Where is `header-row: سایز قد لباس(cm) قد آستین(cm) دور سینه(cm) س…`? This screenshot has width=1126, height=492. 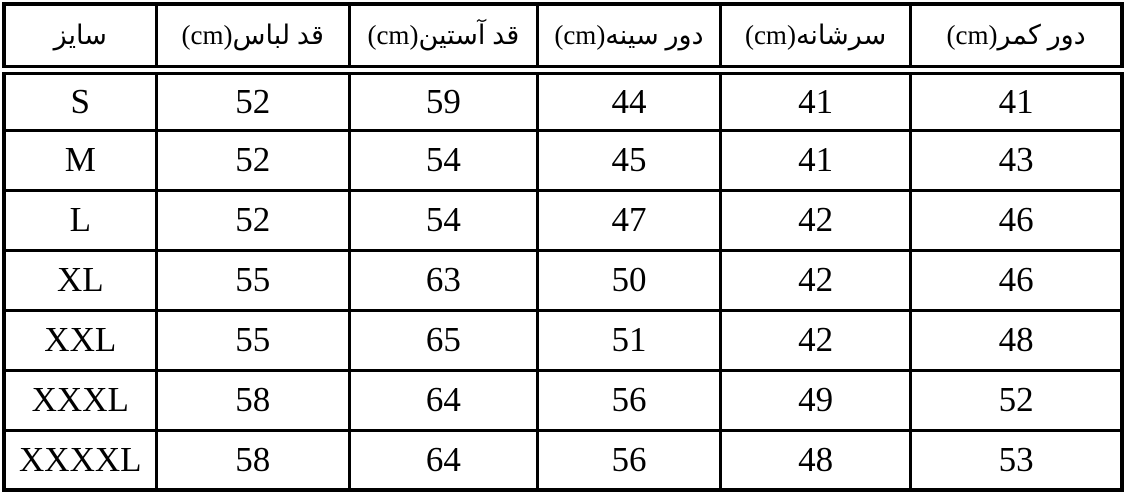
header-row: سایز قد لباس(cm) قد آستین(cm) دور سینه(cm) س… is located at coordinates (563, 38).